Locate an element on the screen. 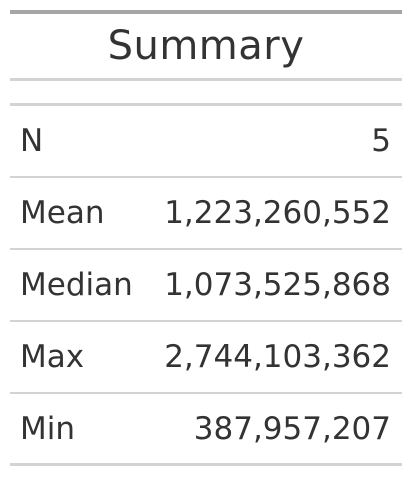  row-value: 387,957,207 is located at coordinates (292, 428).